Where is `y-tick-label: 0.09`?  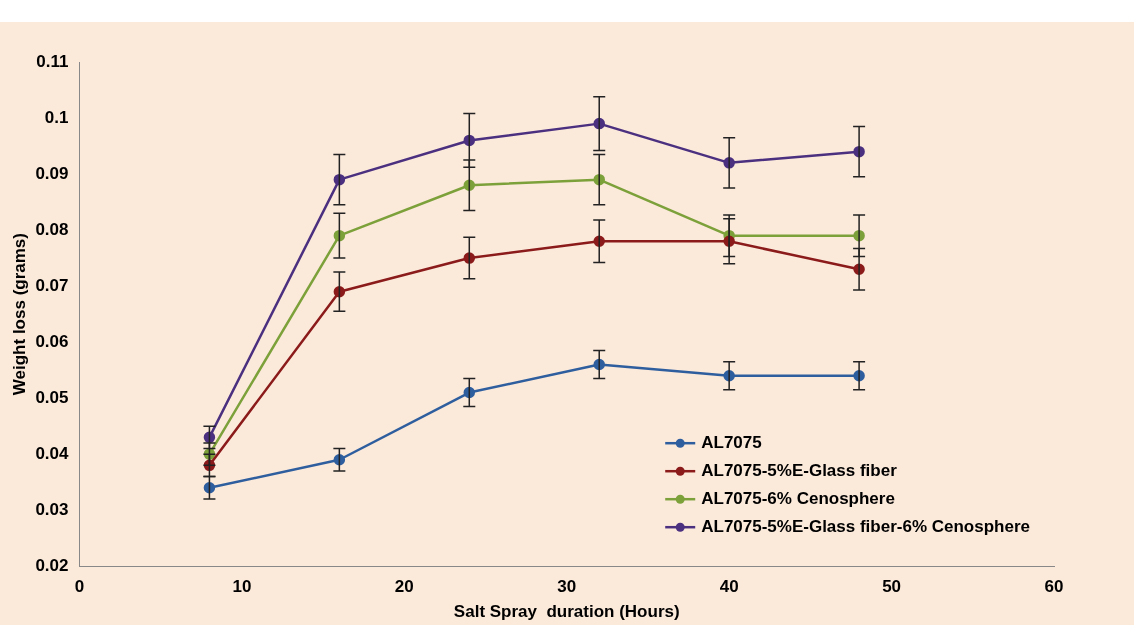
y-tick-label: 0.09 is located at coordinates (52, 173).